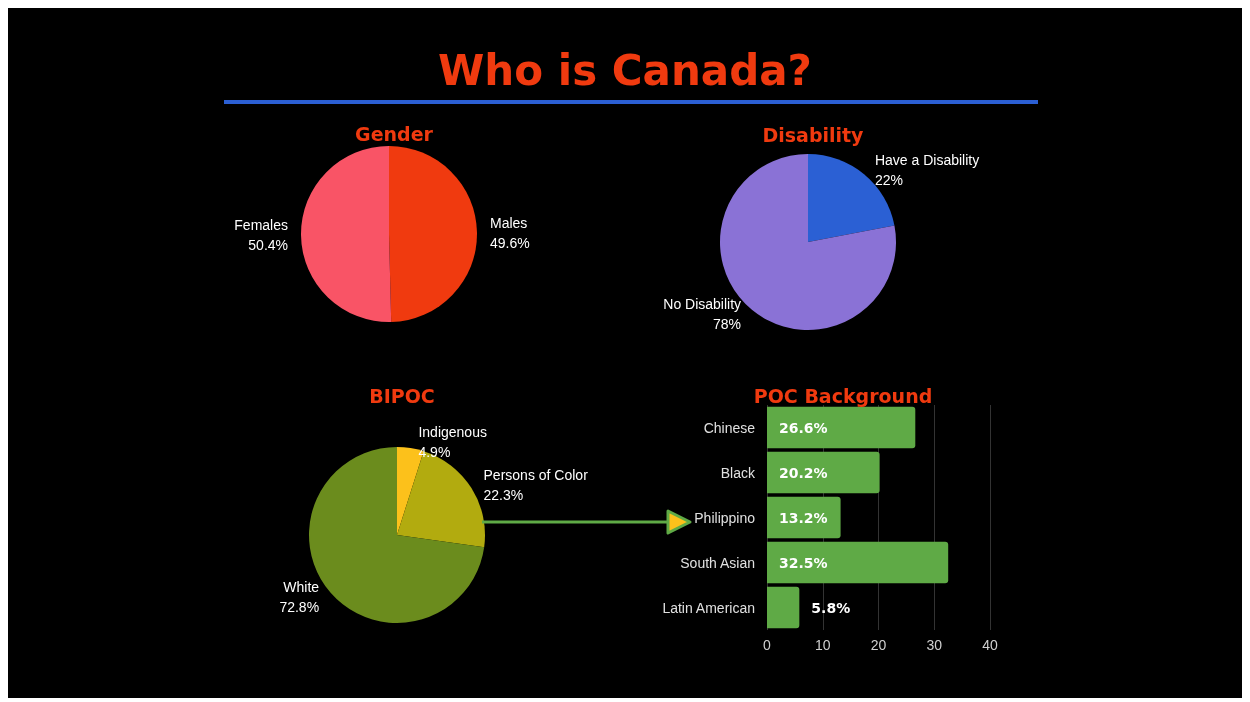 The height and width of the screenshot is (702, 1250). Describe the element at coordinates (843, 395) in the screenshot. I see `chart-title: POC Background` at that location.